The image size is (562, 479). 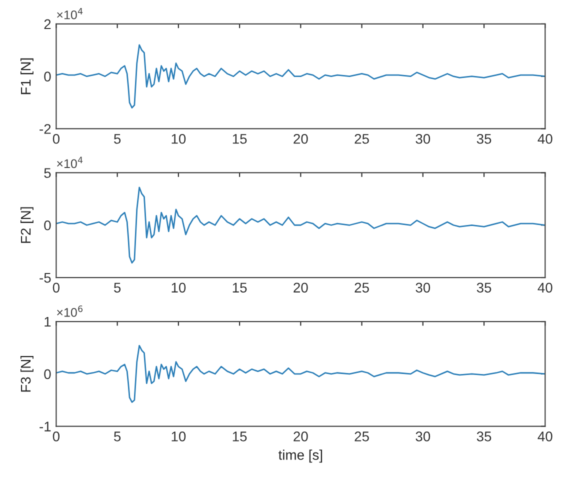 What do you see at coordinates (27, 76) in the screenshot?
I see `y-axis-title: F1 [N]` at bounding box center [27, 76].